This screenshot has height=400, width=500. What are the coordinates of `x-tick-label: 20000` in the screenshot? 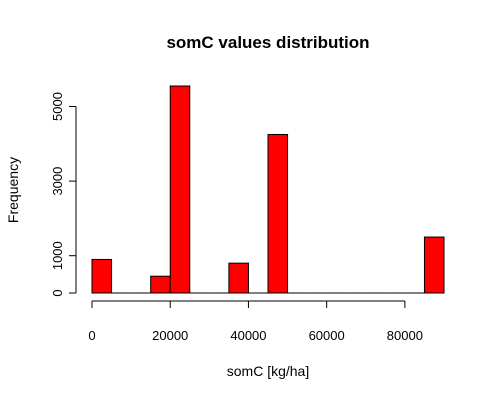 It's located at (170, 335).